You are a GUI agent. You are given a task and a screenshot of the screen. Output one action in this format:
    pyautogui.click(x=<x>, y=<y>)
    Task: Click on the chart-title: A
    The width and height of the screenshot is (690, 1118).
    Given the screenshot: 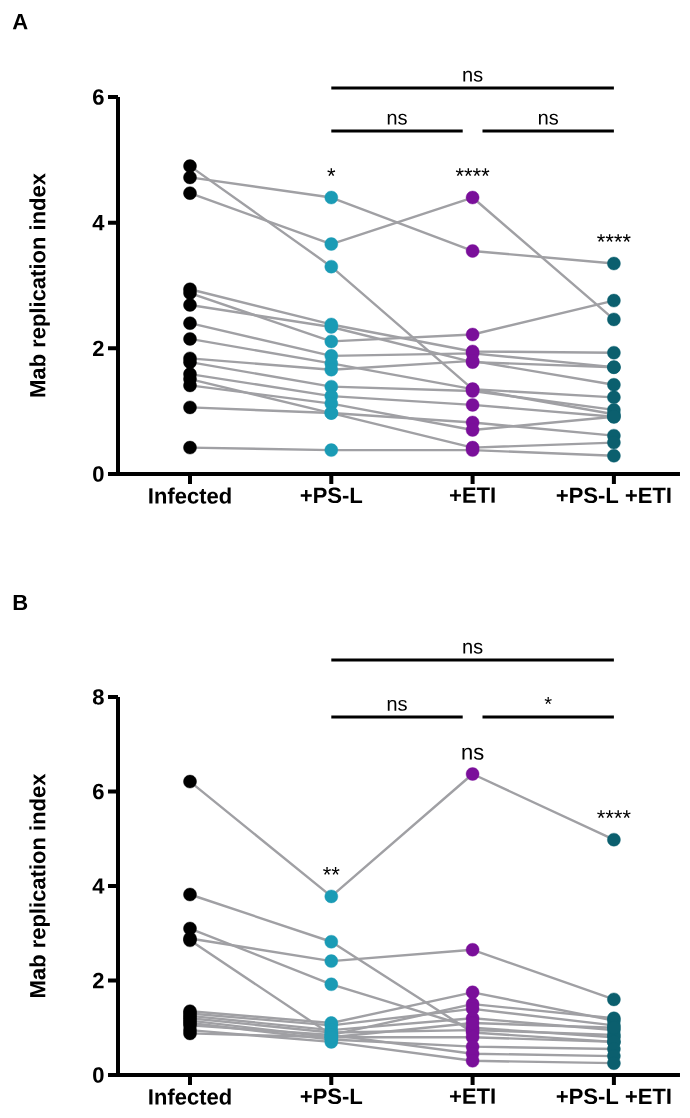 What is the action you would take?
    pyautogui.click(x=20, y=22)
    